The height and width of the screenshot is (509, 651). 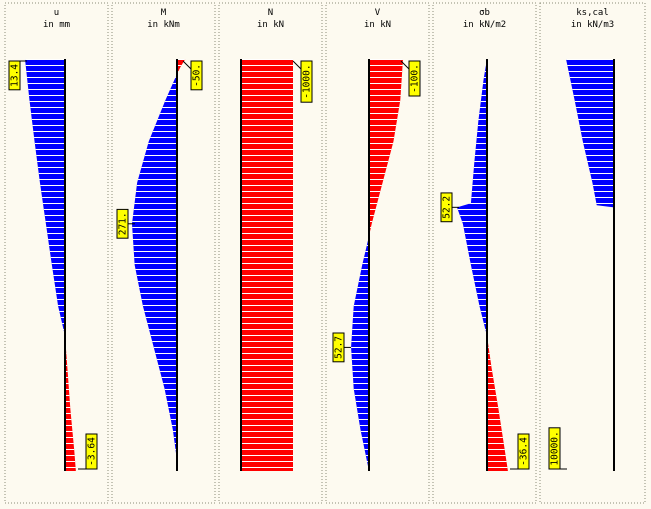 I want to click on value-label: -100., so click(x=415, y=78).